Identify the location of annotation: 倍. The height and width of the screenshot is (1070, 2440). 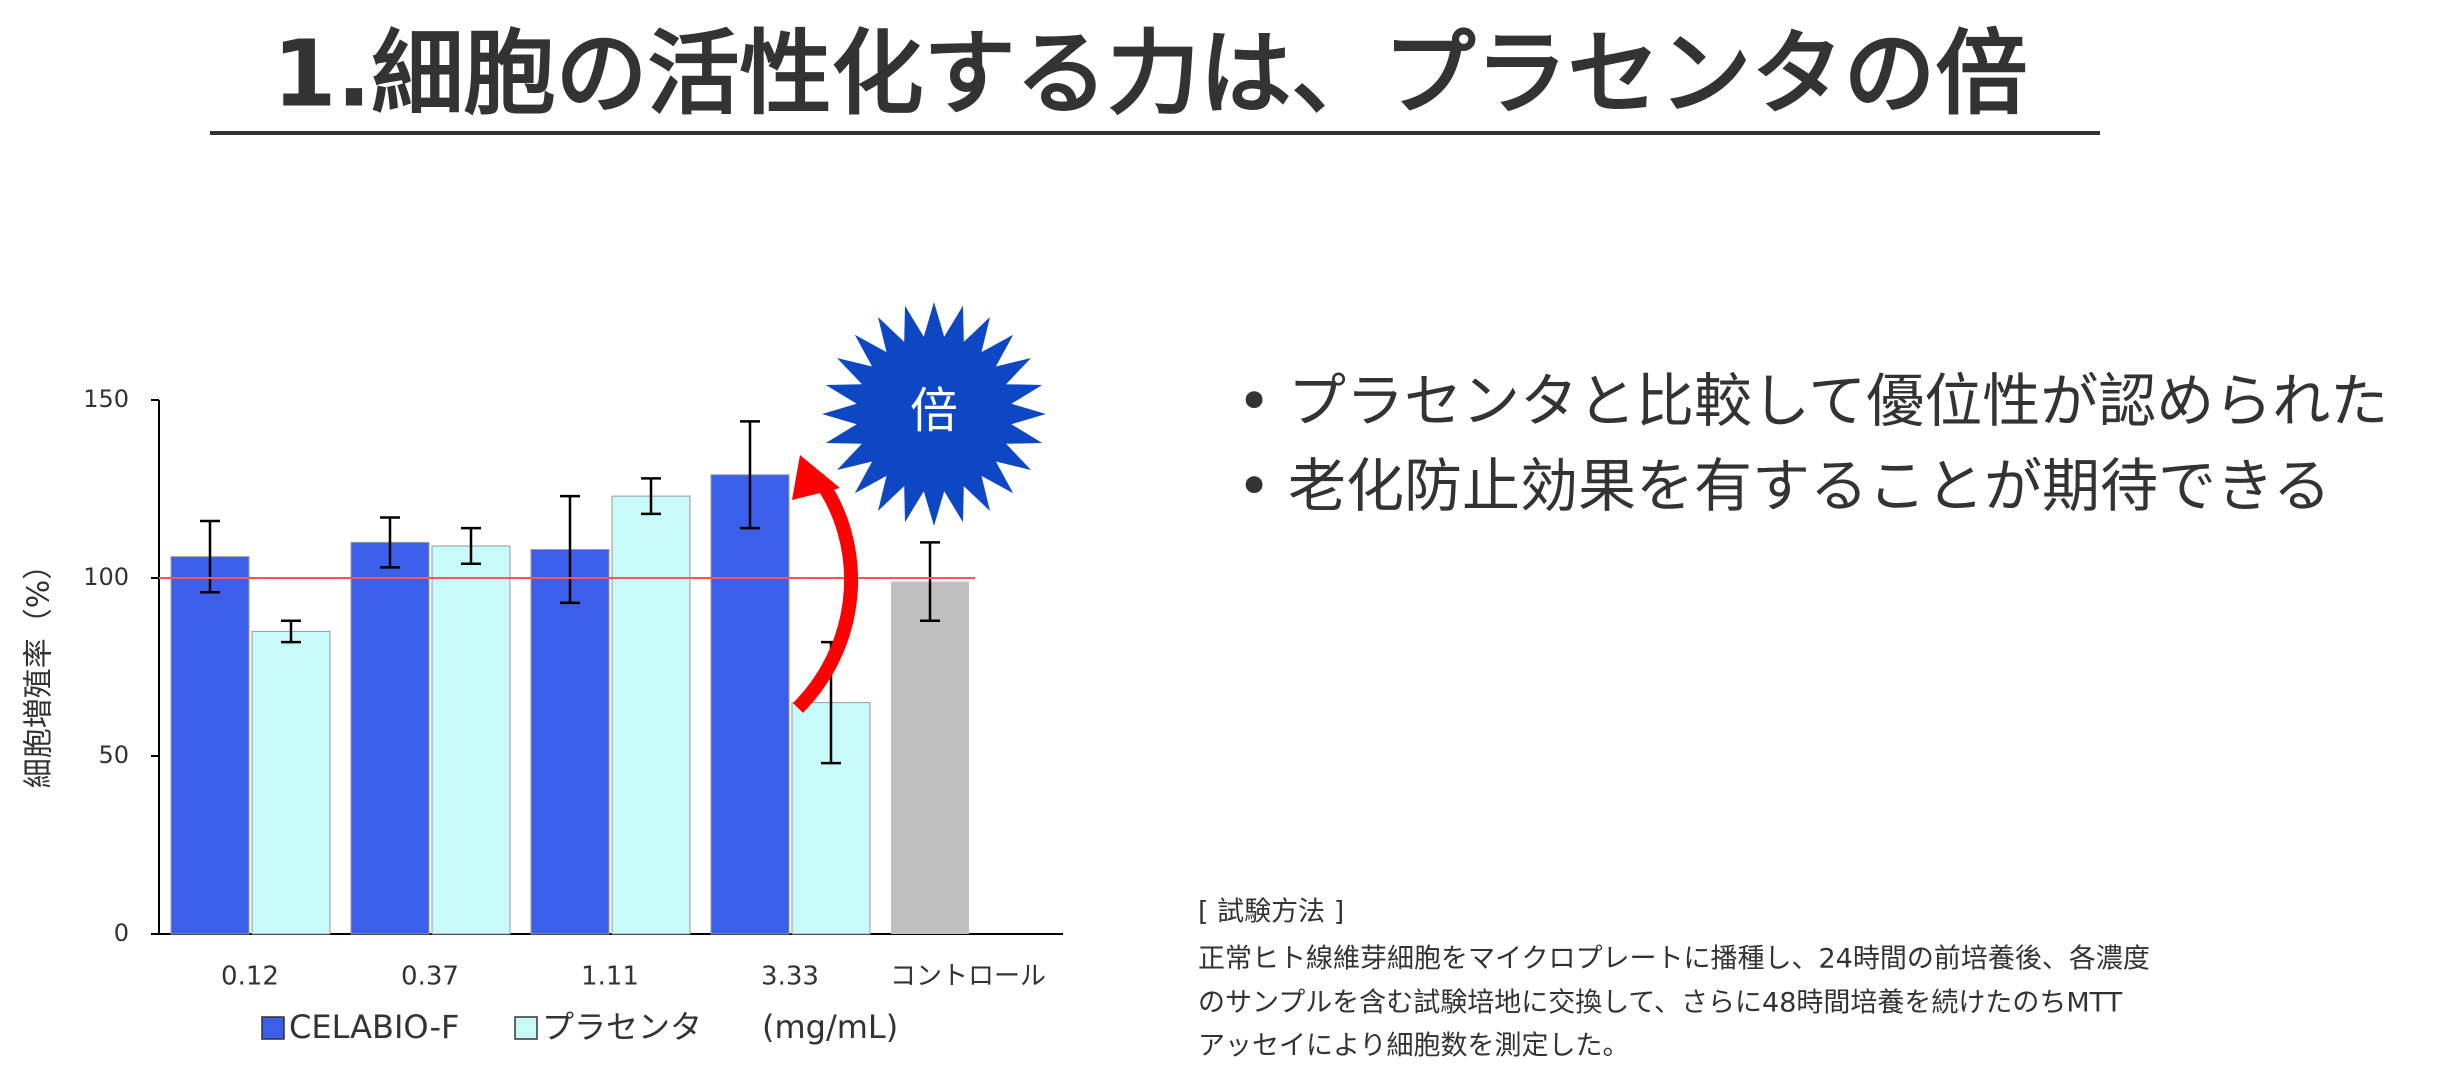
(934, 411).